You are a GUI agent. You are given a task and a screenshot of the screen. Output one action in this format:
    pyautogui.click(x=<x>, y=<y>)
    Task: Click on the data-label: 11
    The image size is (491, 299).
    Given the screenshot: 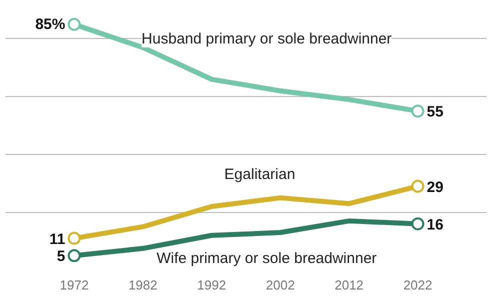 What is the action you would take?
    pyautogui.click(x=57, y=239)
    